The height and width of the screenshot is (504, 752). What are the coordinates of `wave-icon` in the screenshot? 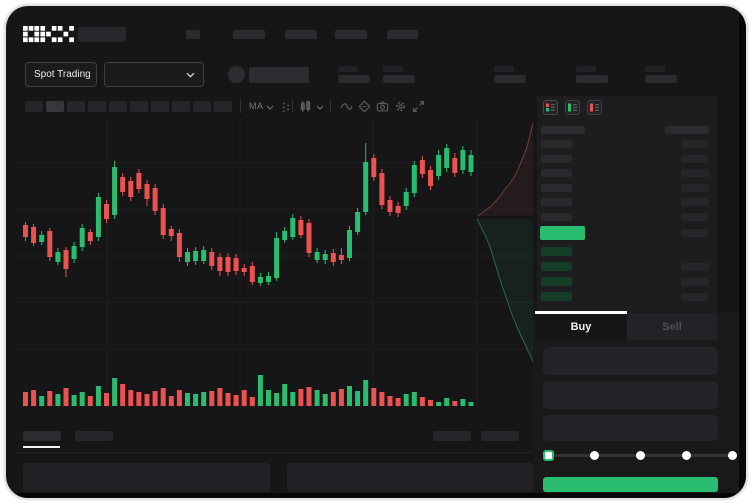 It's located at (346, 106).